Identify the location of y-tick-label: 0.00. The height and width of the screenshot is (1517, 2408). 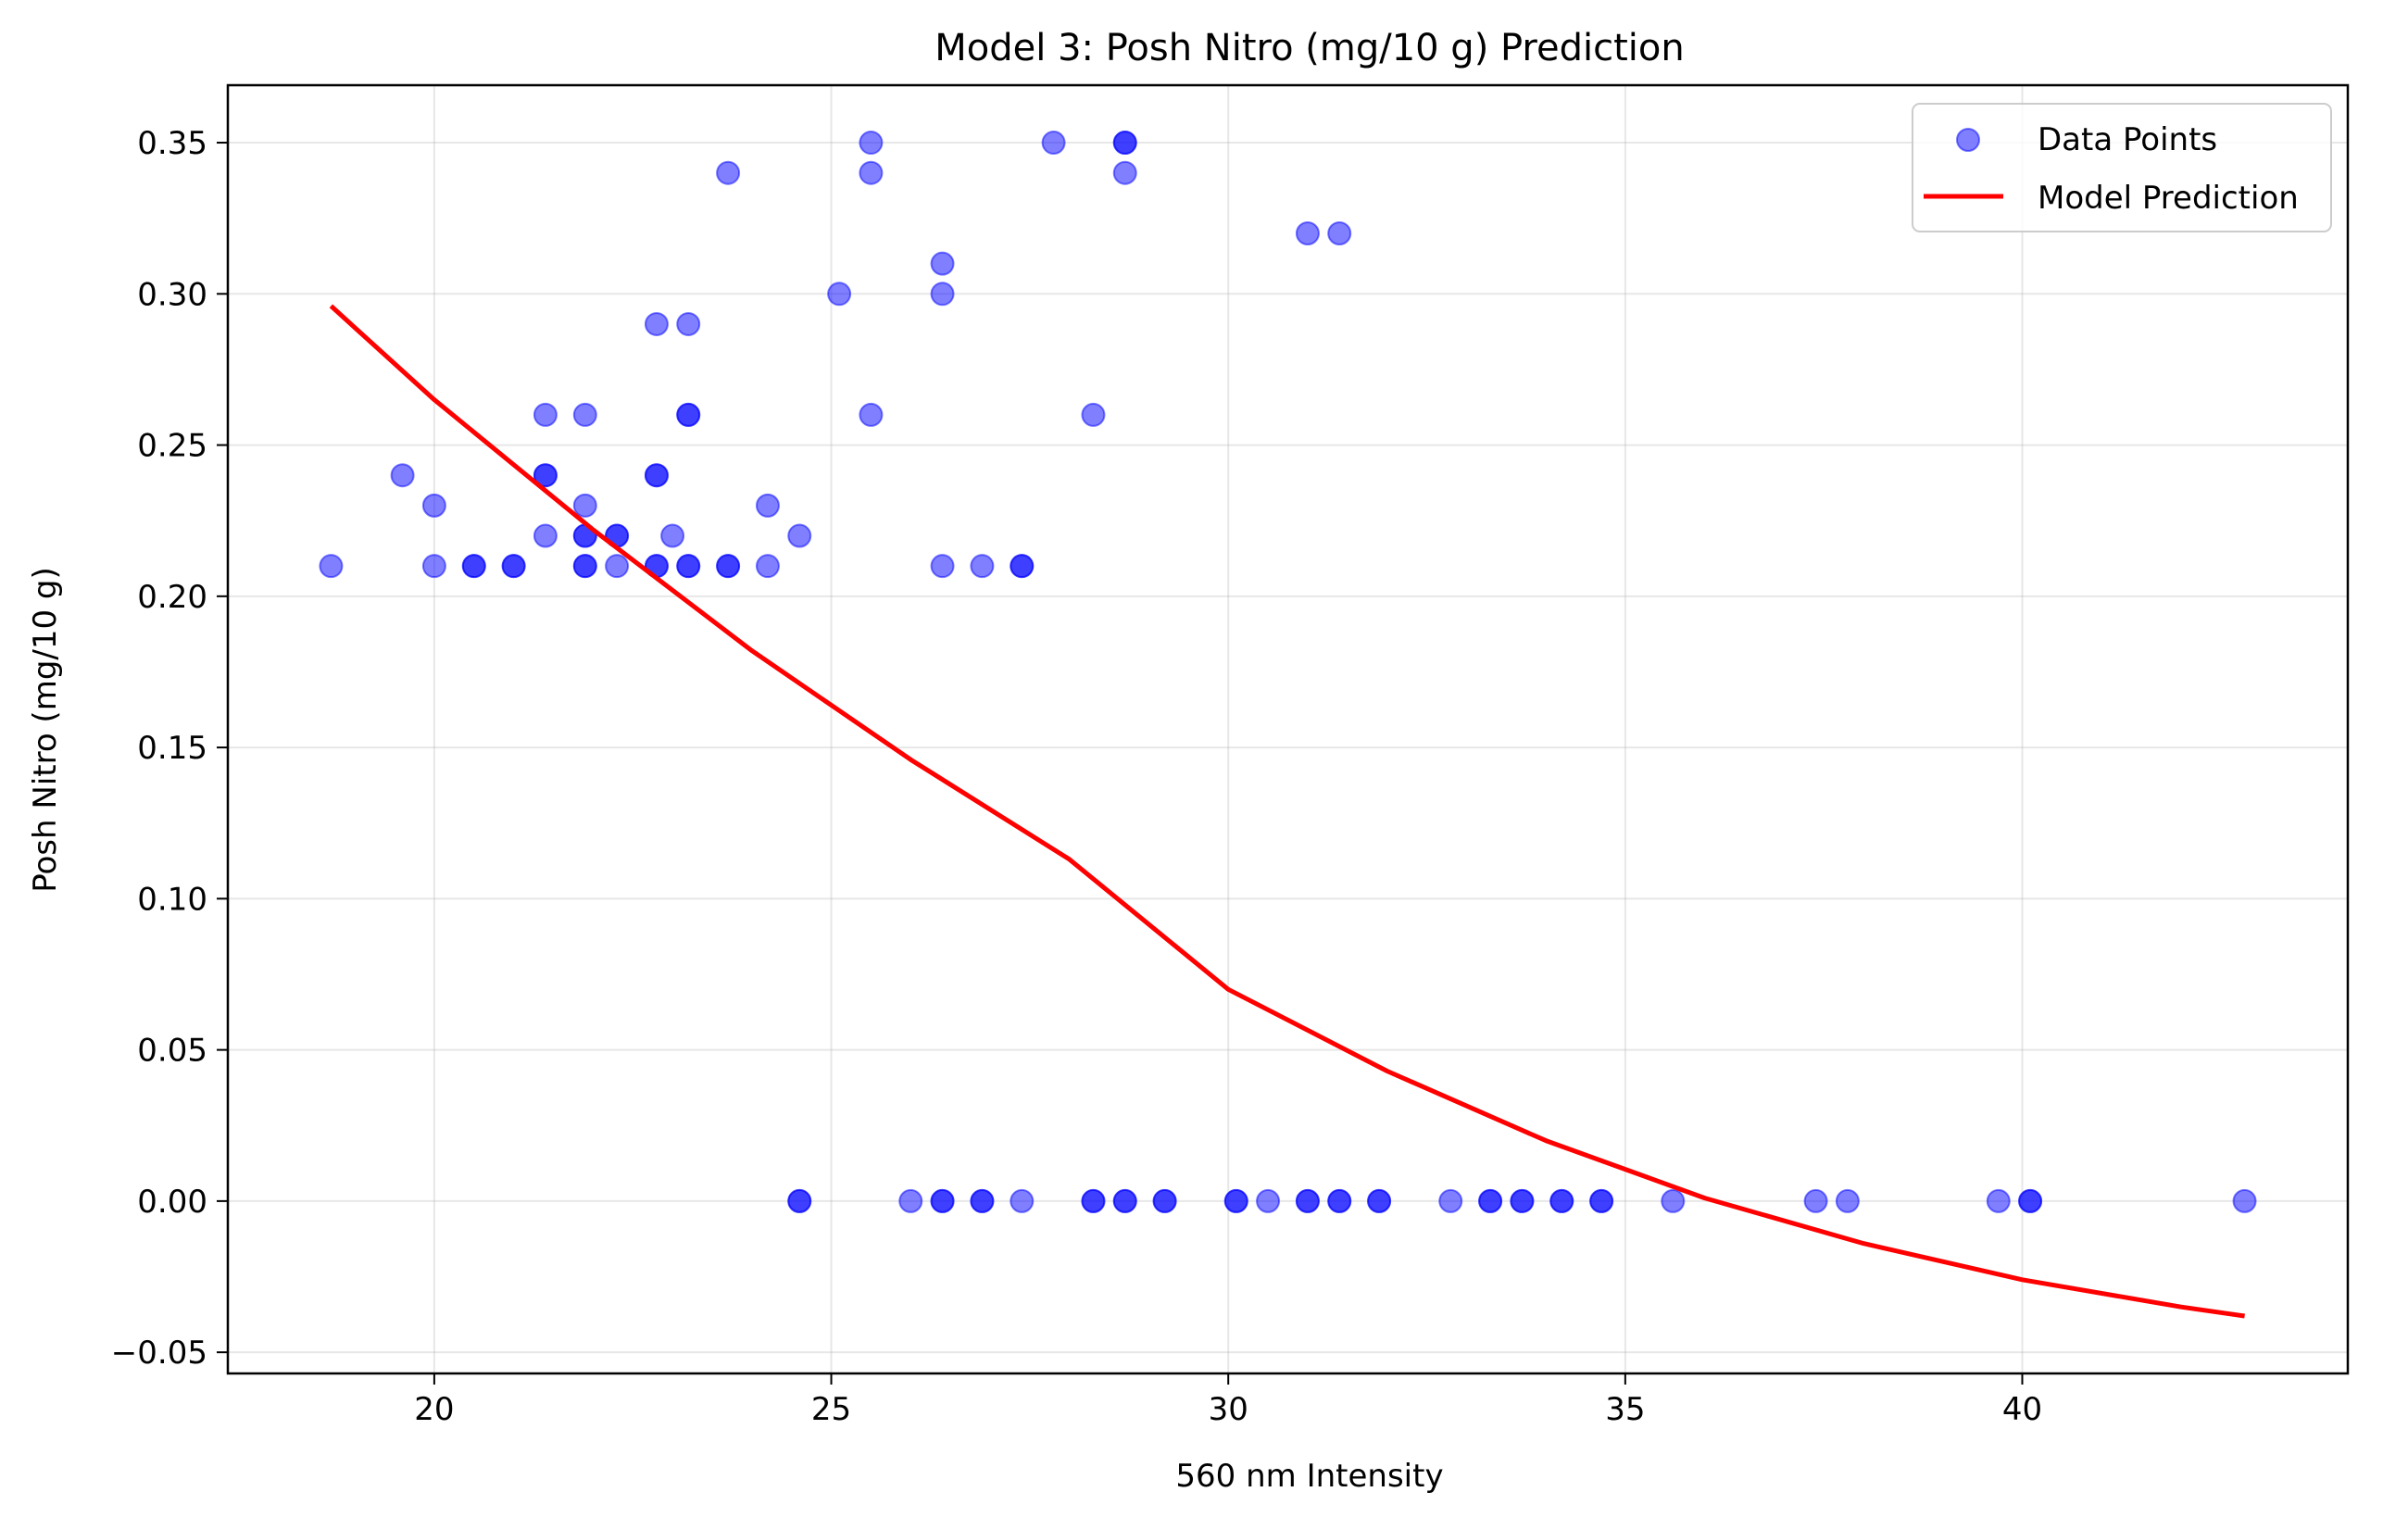
(172, 1203).